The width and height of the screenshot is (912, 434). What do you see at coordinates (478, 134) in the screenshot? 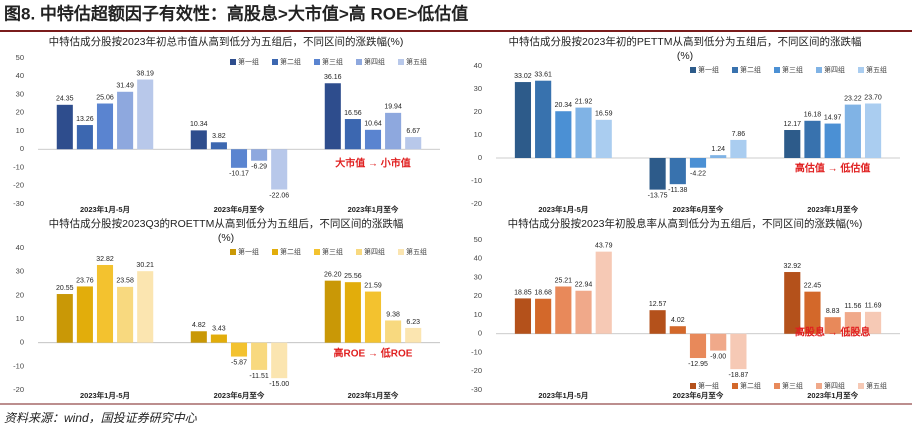
I see `y-tick-label: 10` at bounding box center [478, 134].